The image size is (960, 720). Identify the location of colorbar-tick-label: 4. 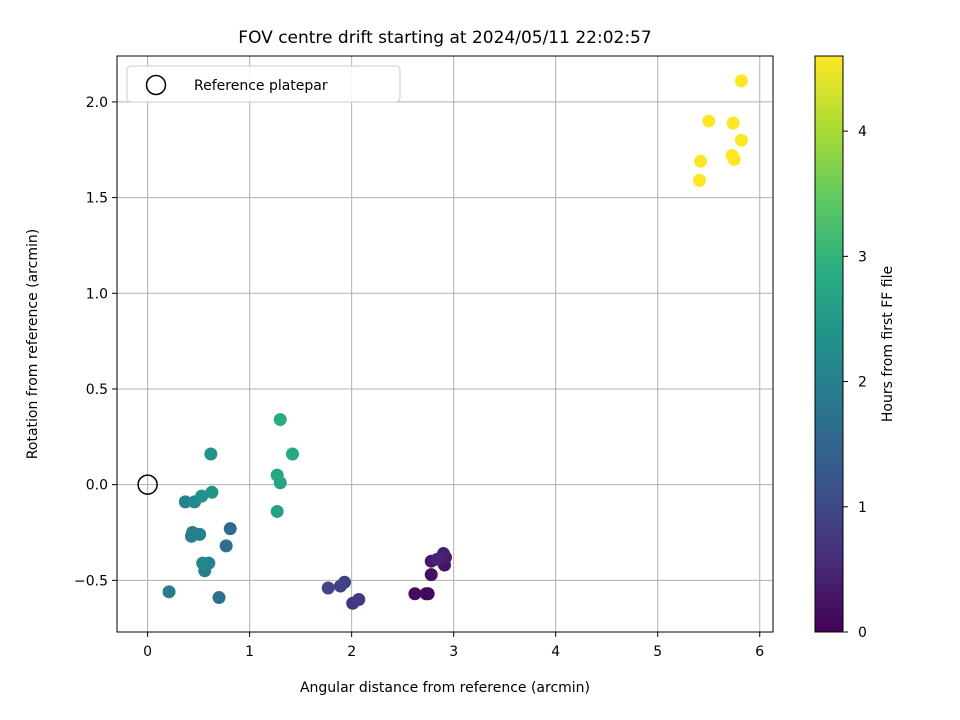
(862, 132).